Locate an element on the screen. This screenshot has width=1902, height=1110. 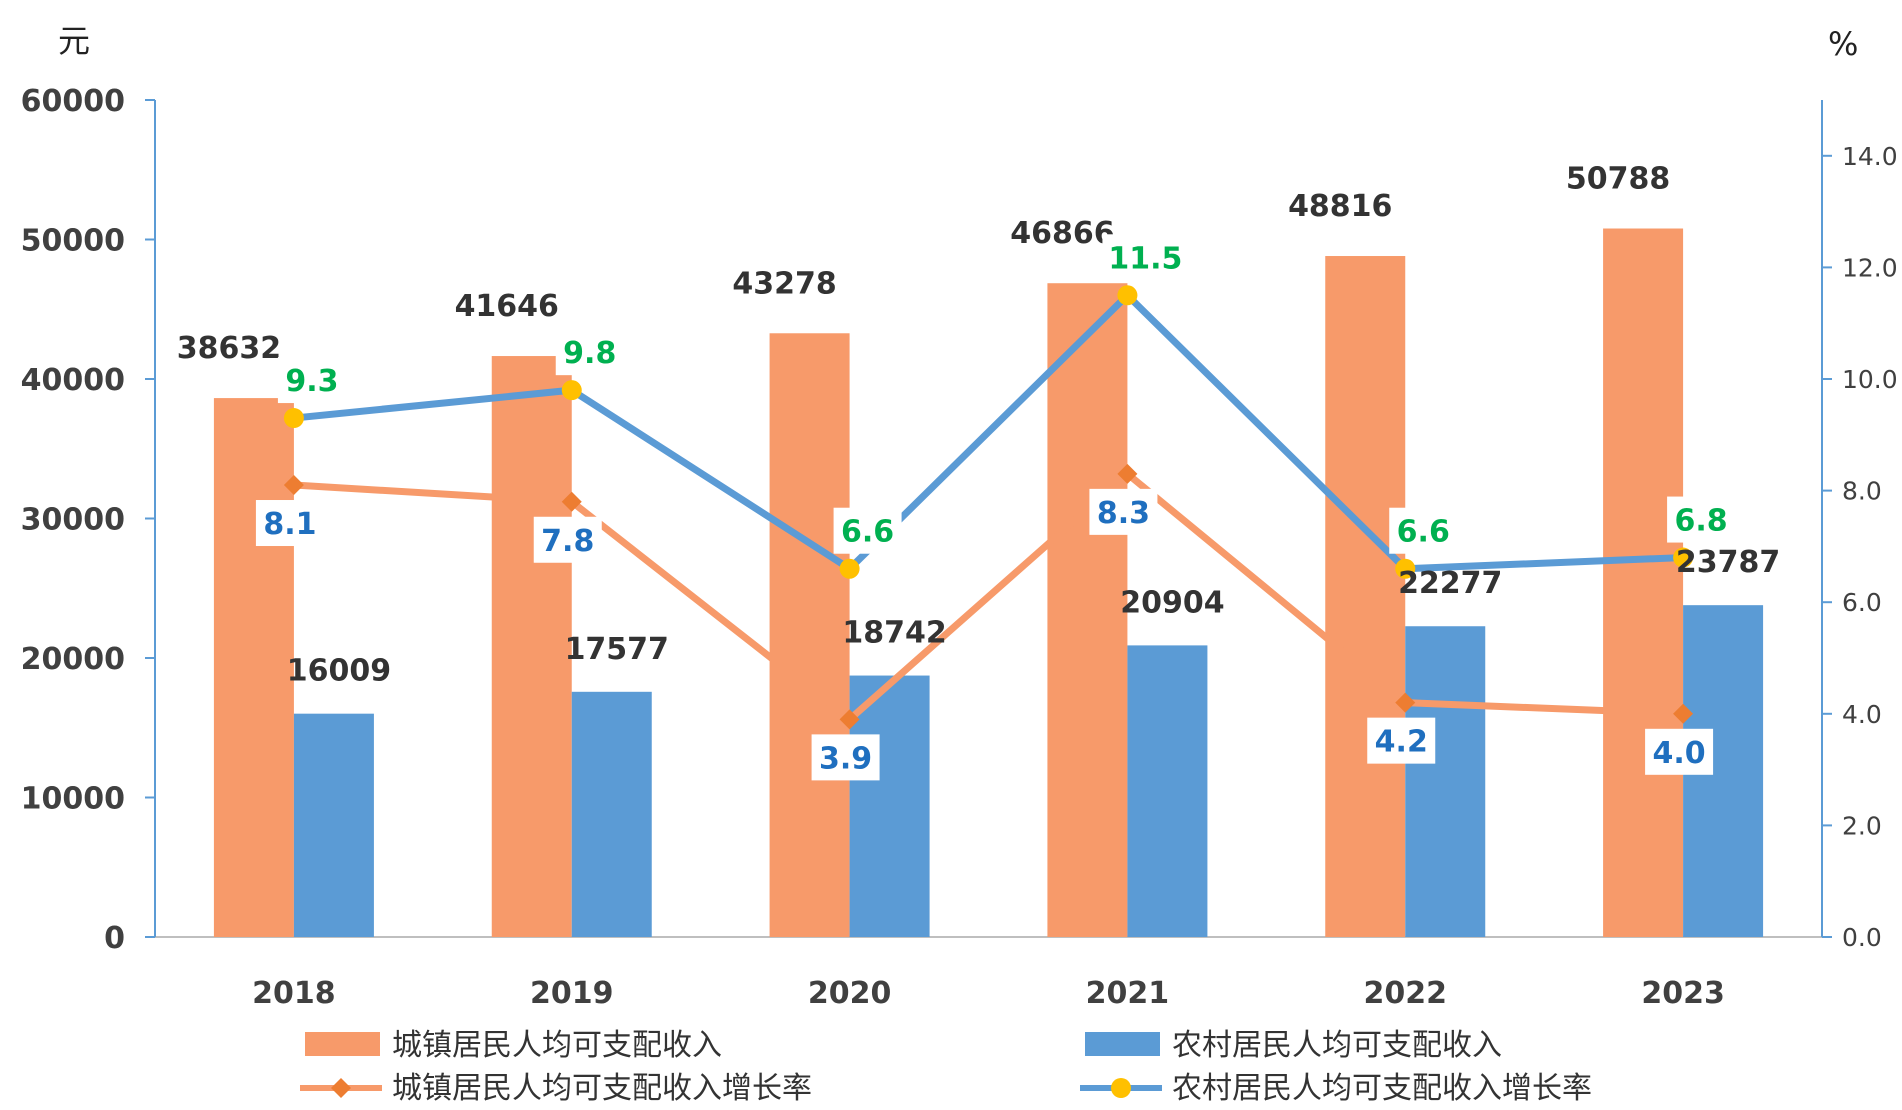
right-tick-label: 12.0 is located at coordinates (1870, 267).